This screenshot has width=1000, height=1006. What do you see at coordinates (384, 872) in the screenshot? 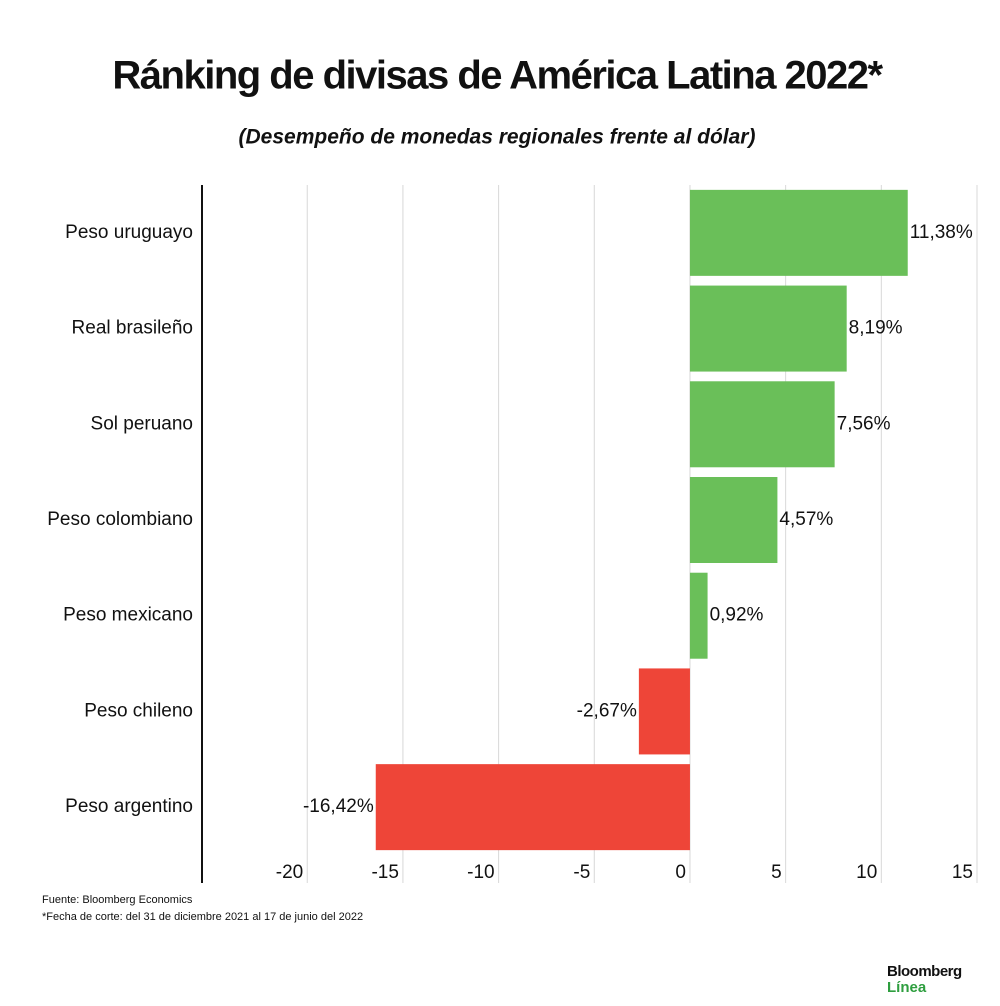
I see `x-tick-label: -15` at bounding box center [384, 872].